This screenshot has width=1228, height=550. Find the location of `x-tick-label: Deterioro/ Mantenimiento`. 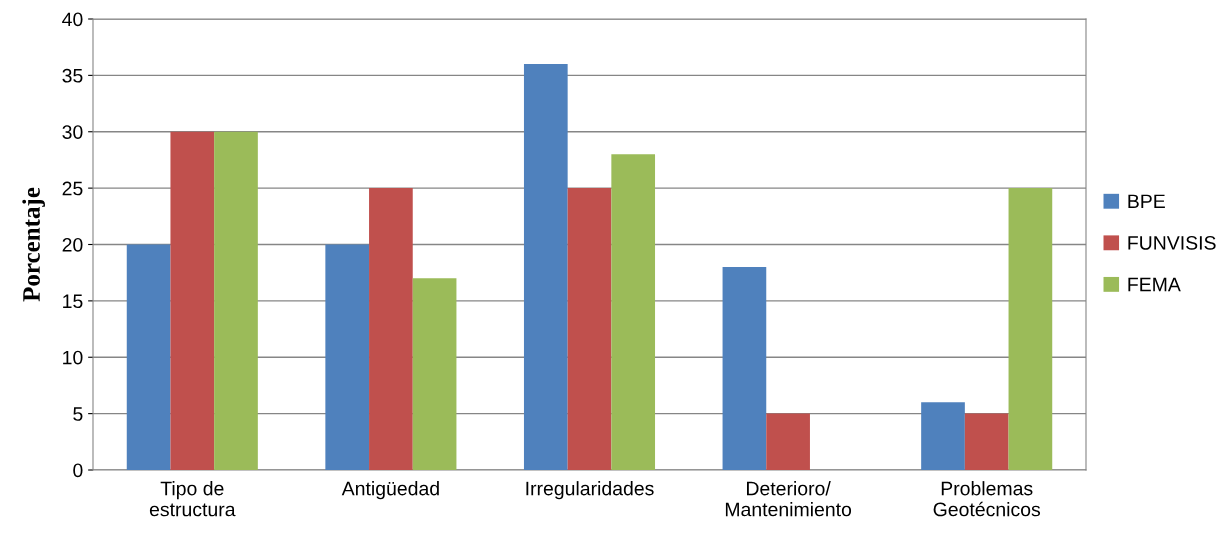

x-tick-label: Deterioro/ Mantenimiento is located at coordinates (788, 499).